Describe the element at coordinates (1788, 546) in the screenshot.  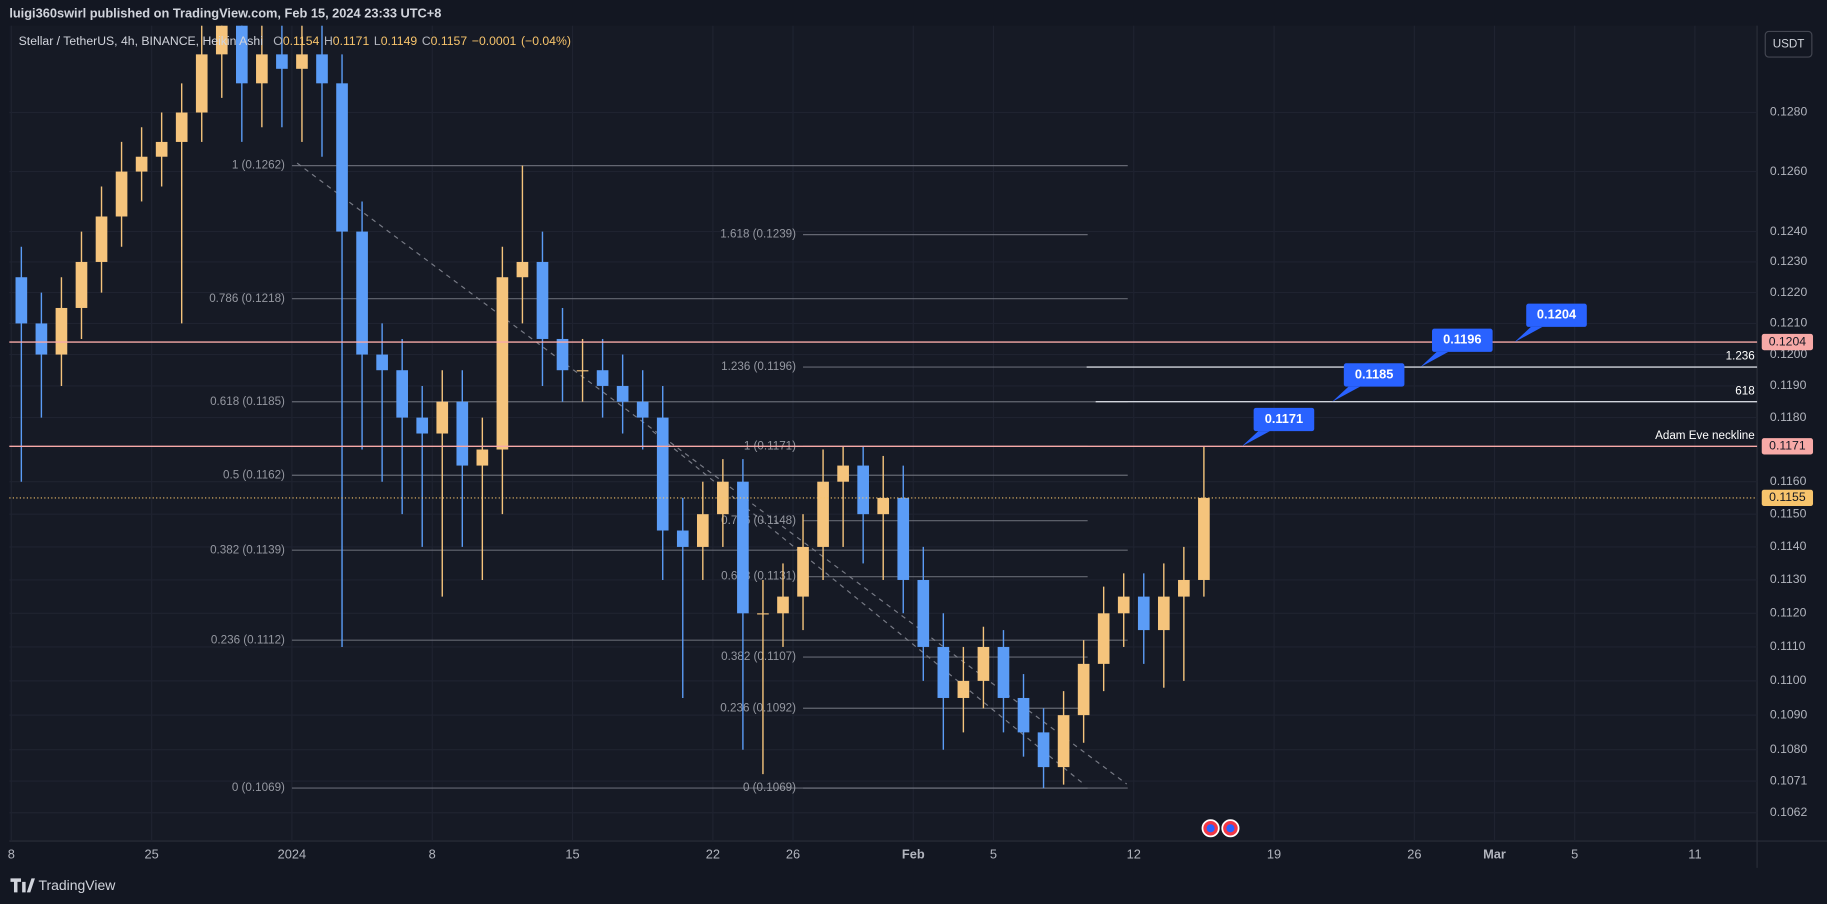
I see `y-tick-label: 0.1140` at that location.